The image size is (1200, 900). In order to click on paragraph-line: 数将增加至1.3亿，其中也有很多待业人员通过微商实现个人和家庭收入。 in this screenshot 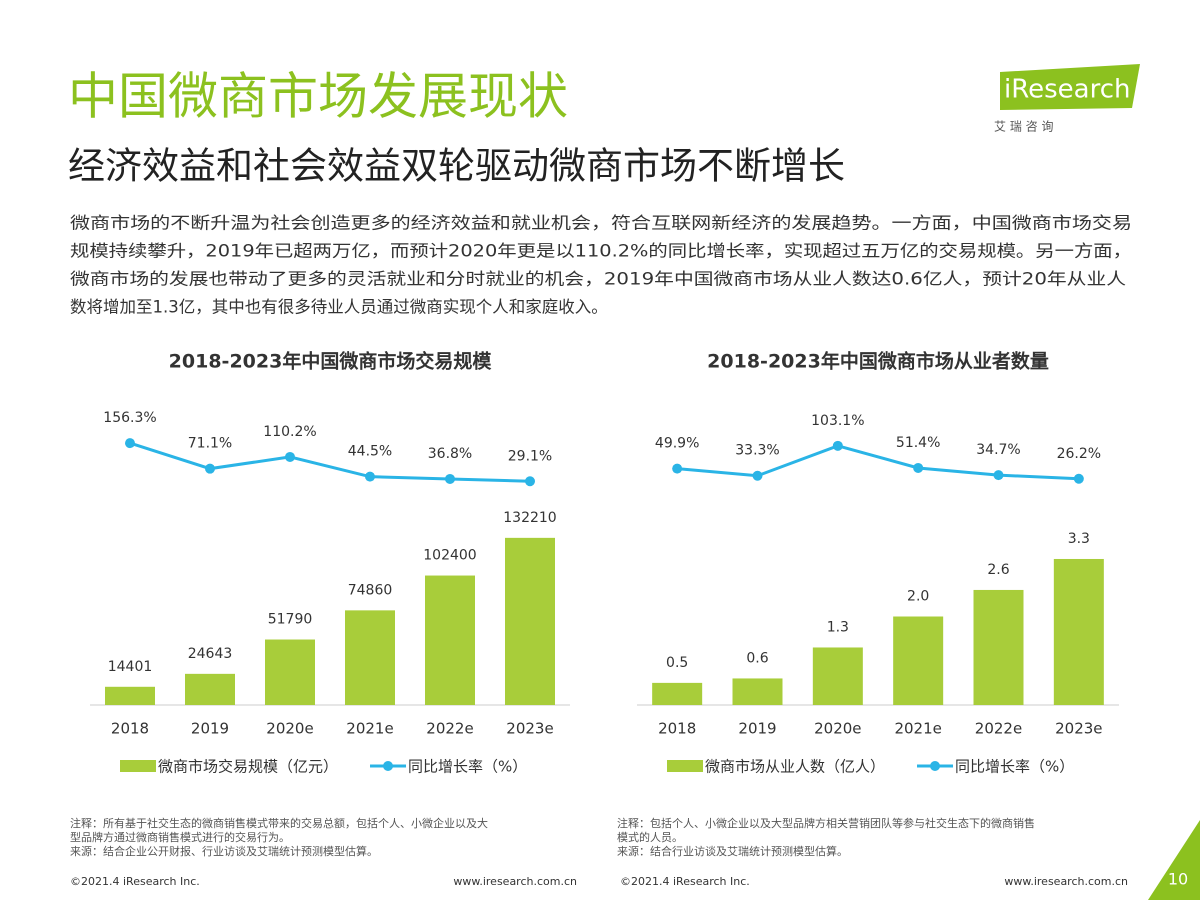, I will do `click(339, 307)`.